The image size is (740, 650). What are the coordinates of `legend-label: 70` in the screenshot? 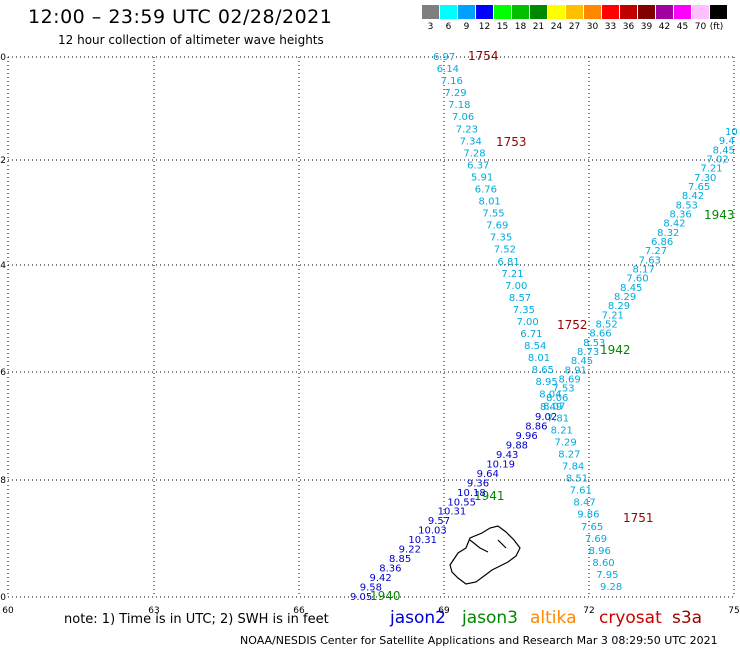 It's located at (700, 27).